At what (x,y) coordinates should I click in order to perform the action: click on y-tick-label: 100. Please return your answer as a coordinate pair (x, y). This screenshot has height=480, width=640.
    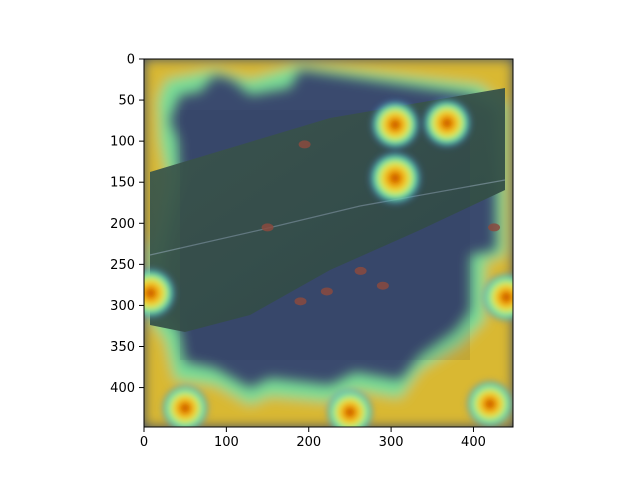
    Looking at the image, I should click on (122, 142).